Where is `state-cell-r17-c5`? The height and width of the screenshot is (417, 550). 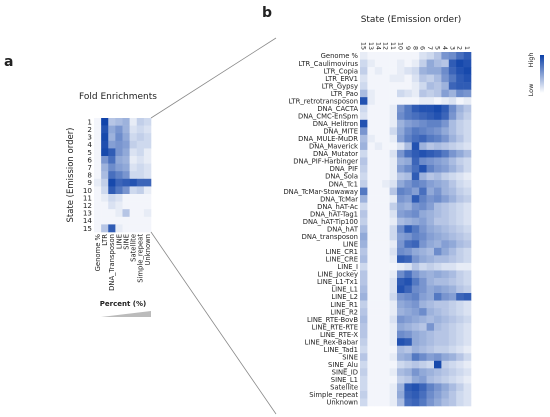 state-cell-r17-c5 is located at coordinates (393, 176).